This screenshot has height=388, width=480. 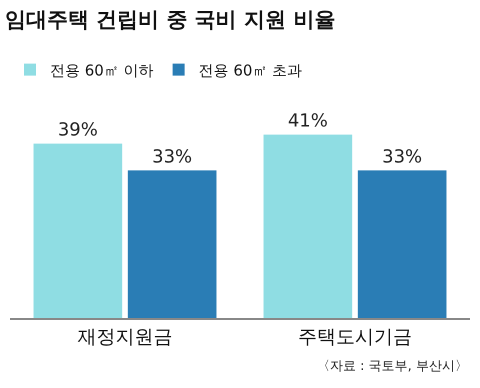 I want to click on chart-title: 임대주택 건립비 중 국비 지원 비율, so click(x=170, y=19).